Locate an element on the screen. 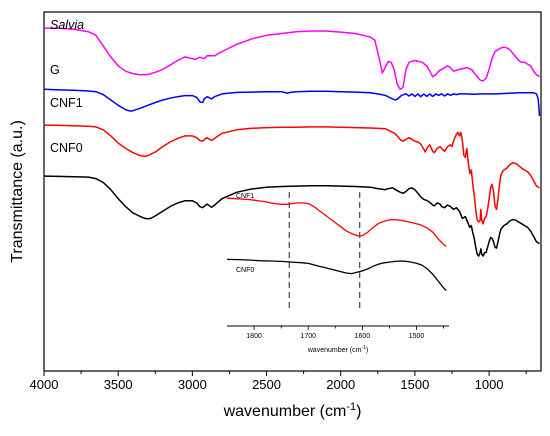 This screenshot has width=550, height=436. x-tick-label-2000: 2000 is located at coordinates (340, 384).